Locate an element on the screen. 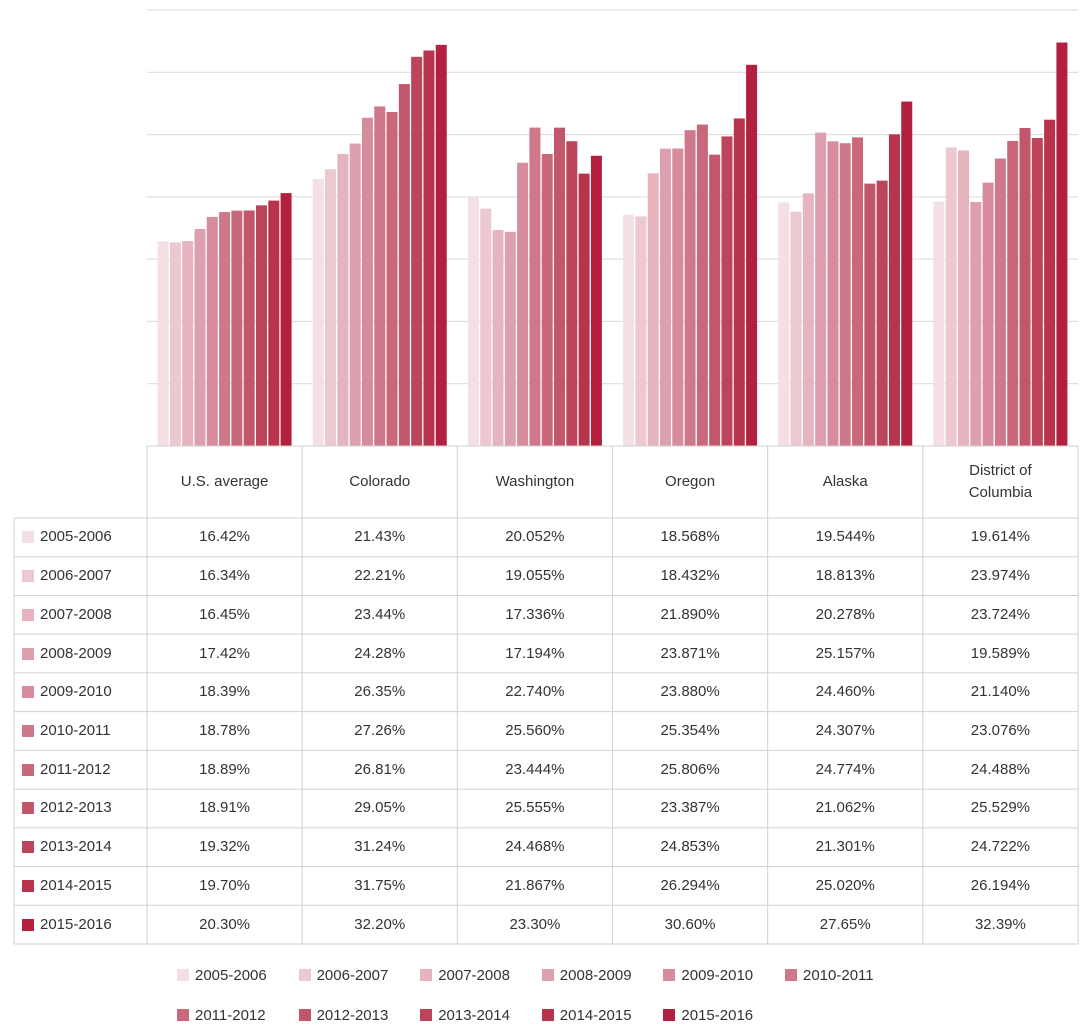 Image resolution: width=1080 pixels, height=1029 pixels. value-label: 21.867% is located at coordinates (535, 885).